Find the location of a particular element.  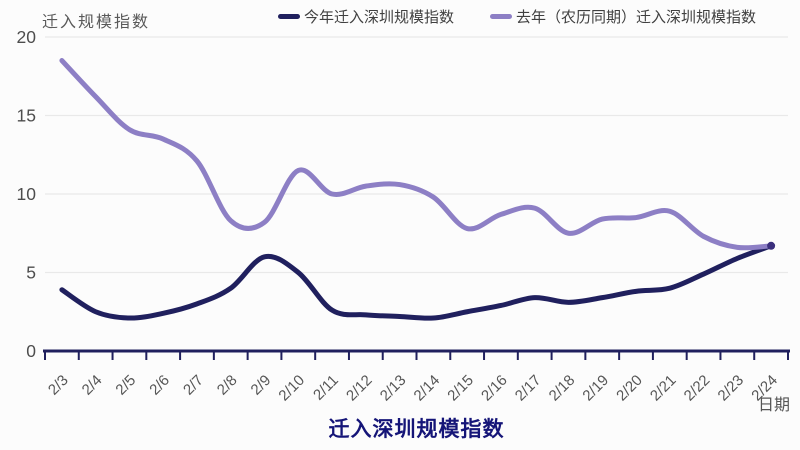

x-tick-label: 2/5 is located at coordinates (125, 385).